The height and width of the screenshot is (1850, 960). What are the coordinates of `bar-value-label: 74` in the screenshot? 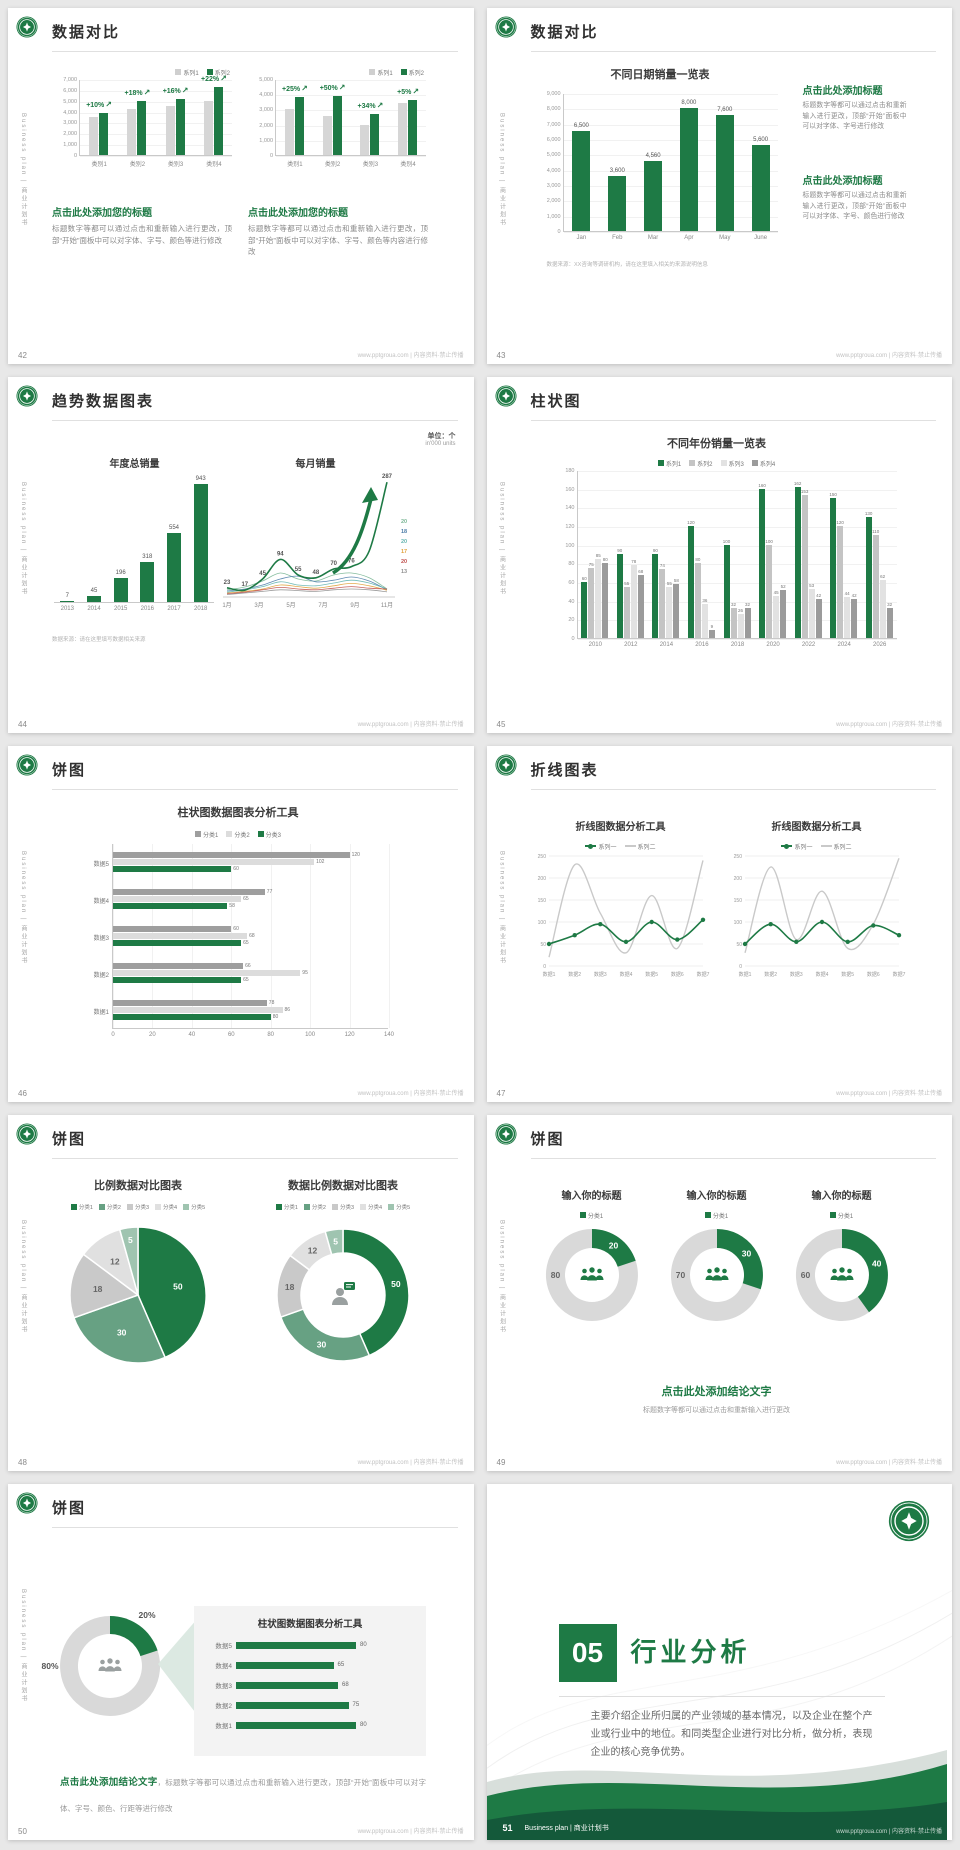 It's located at (662, 565).